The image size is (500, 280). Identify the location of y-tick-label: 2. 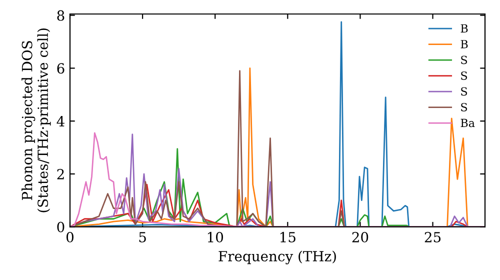
(60, 174).